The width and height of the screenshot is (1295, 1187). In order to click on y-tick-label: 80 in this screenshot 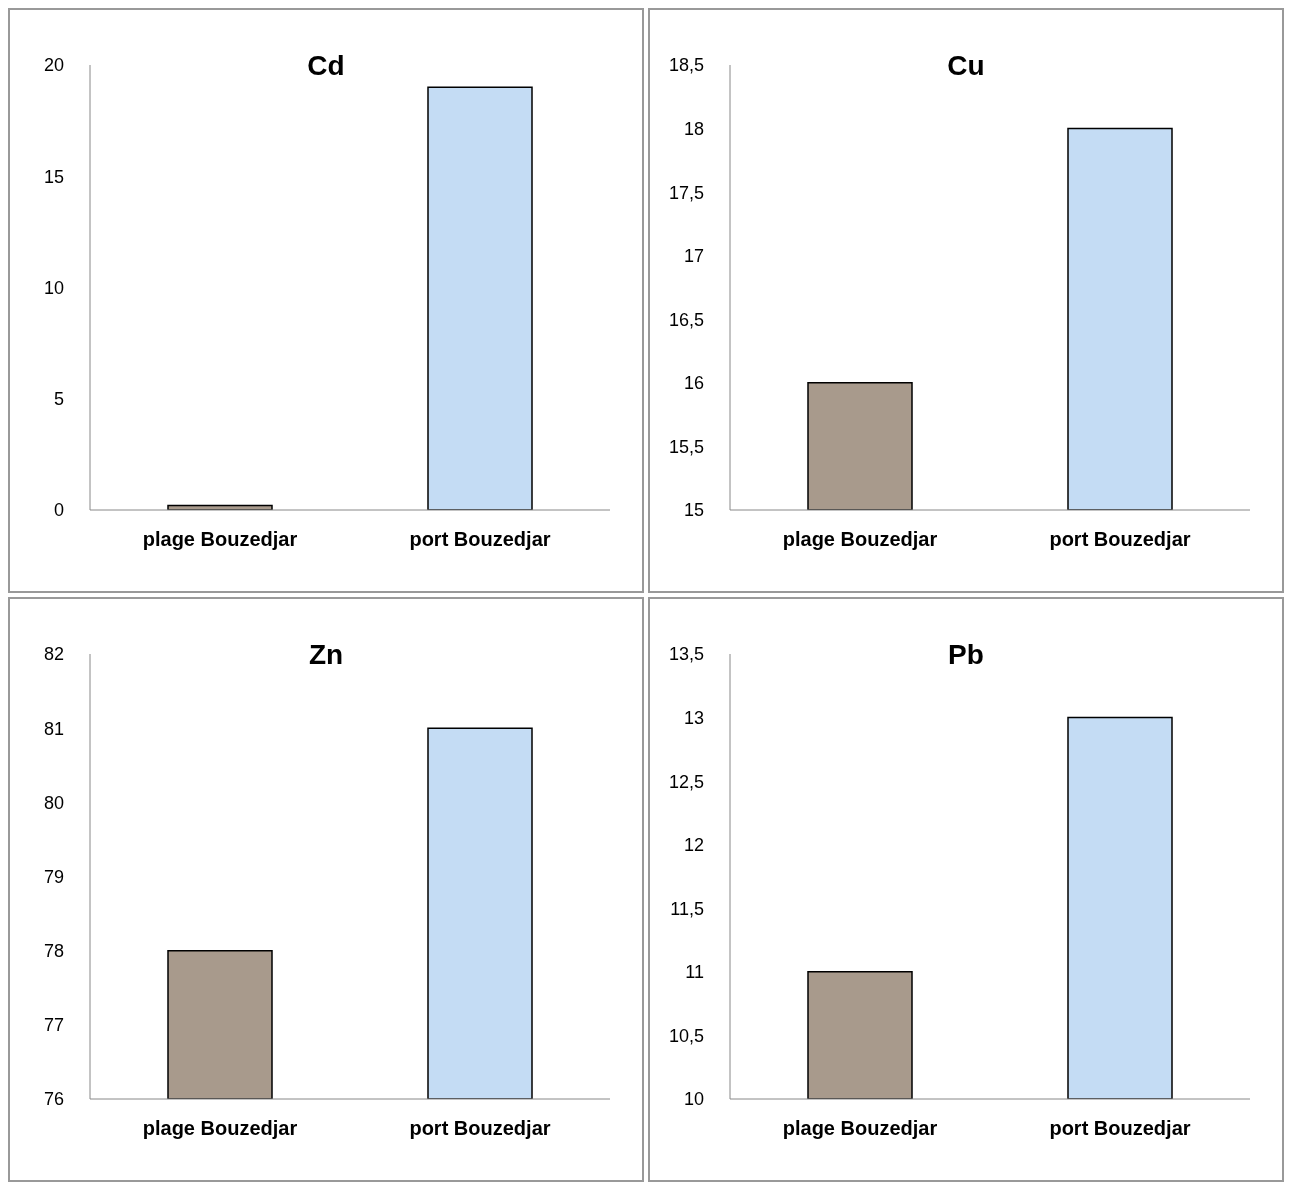, I will do `click(53, 802)`.